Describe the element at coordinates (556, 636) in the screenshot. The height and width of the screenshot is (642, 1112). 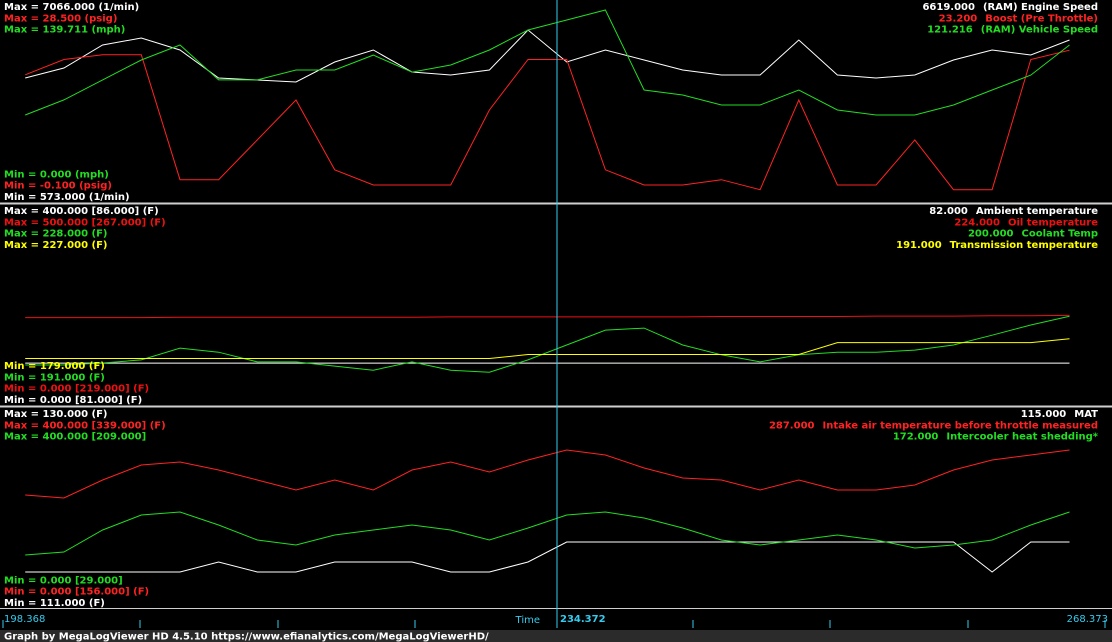
I see `footer-bar` at that location.